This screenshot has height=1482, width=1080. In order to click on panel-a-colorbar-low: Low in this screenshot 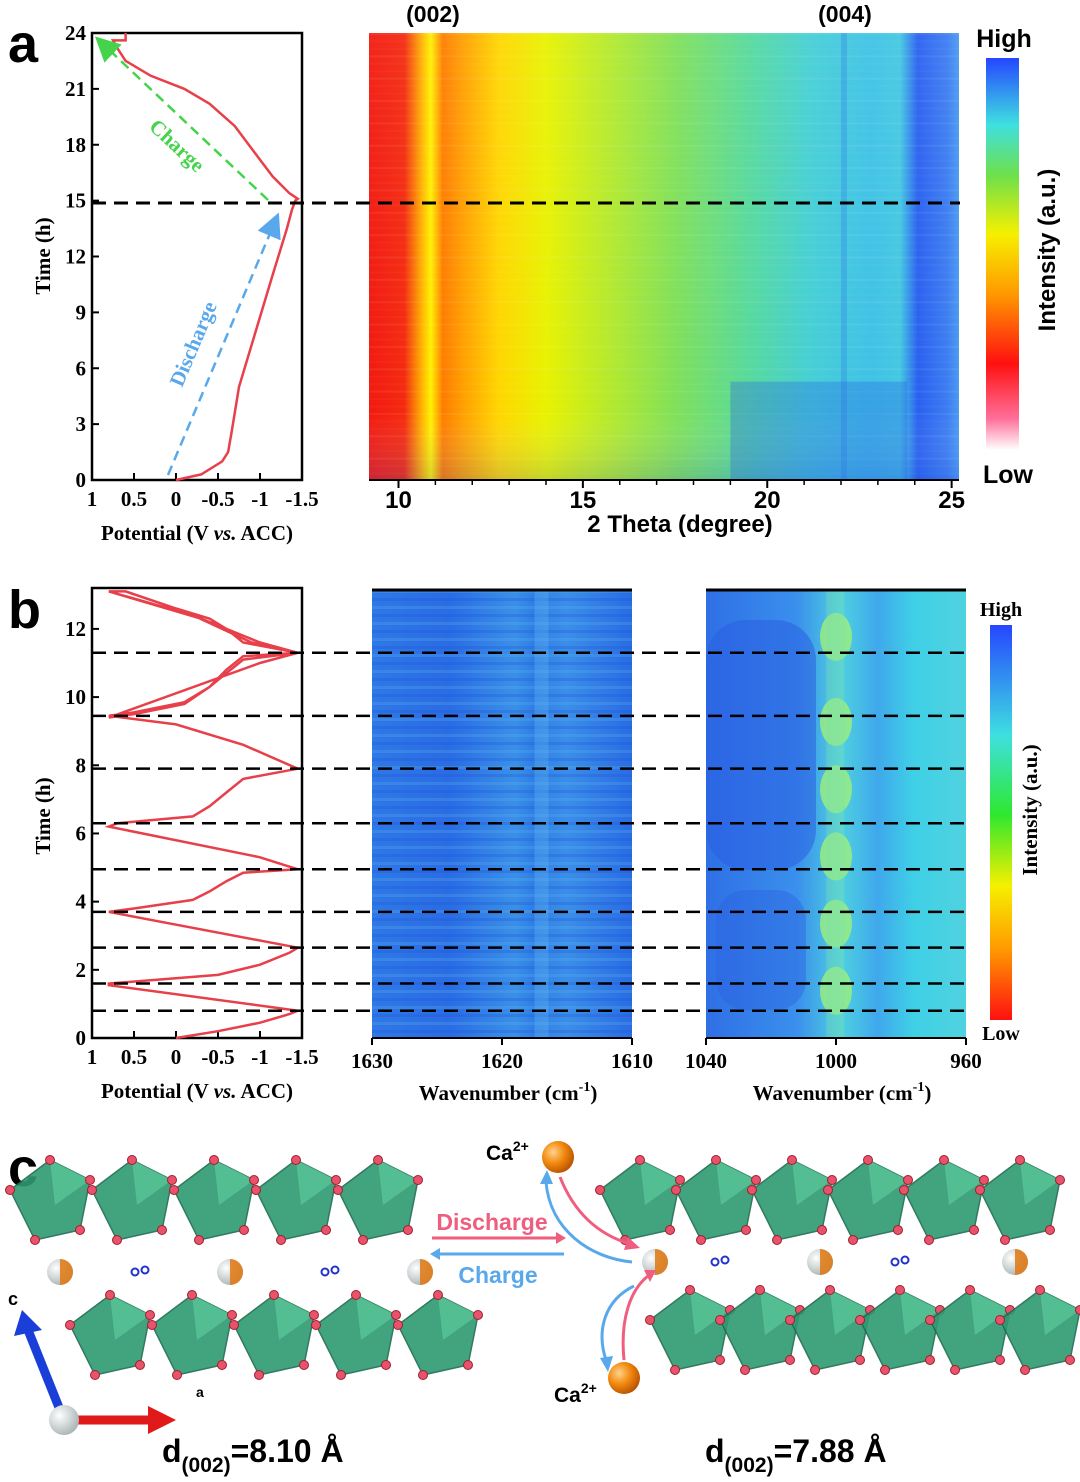, I will do `click(1008, 475)`.